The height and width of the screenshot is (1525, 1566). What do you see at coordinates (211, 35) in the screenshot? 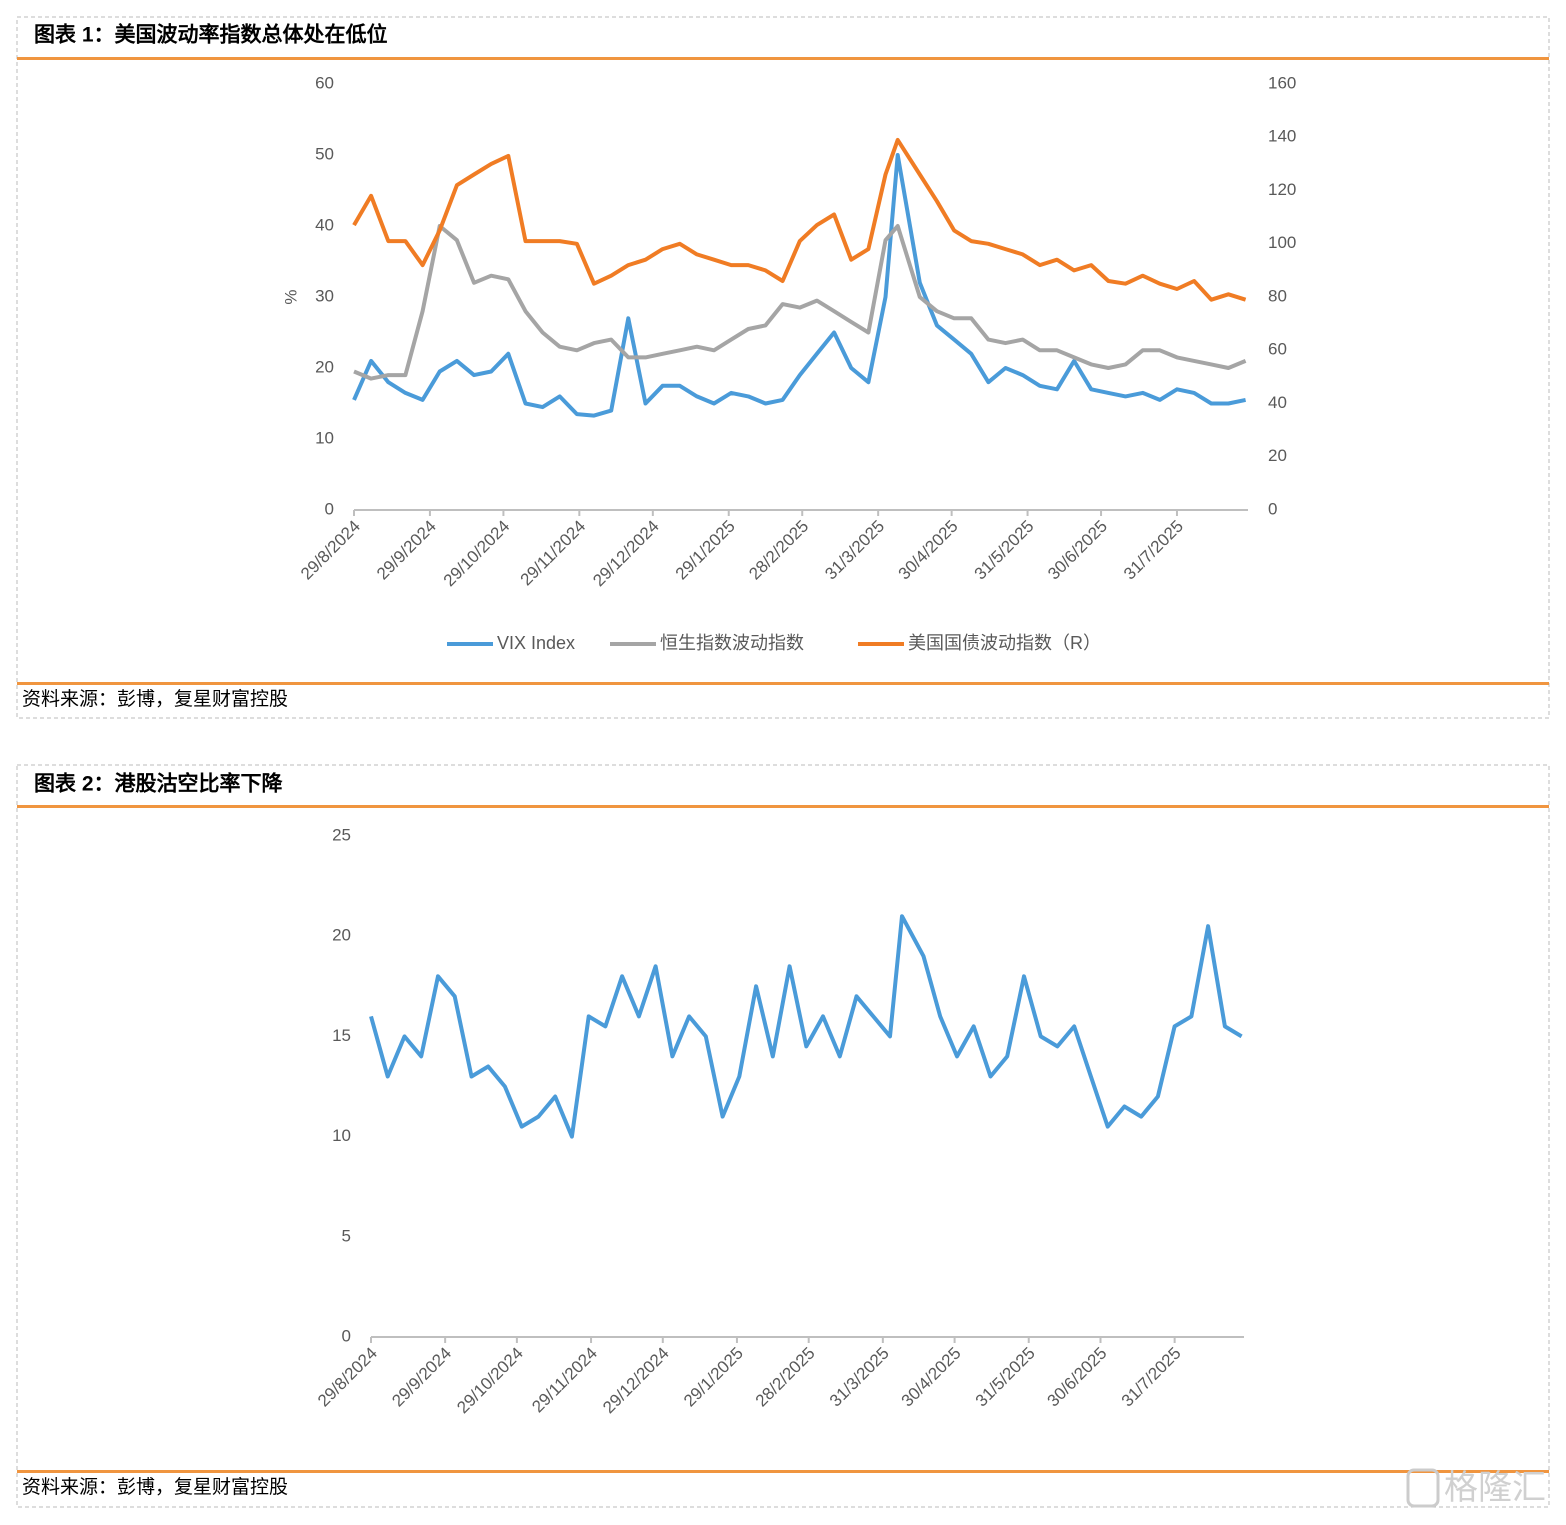
I see `chart-title: 图表 1：美国波动率指数总体处在低位` at bounding box center [211, 35].